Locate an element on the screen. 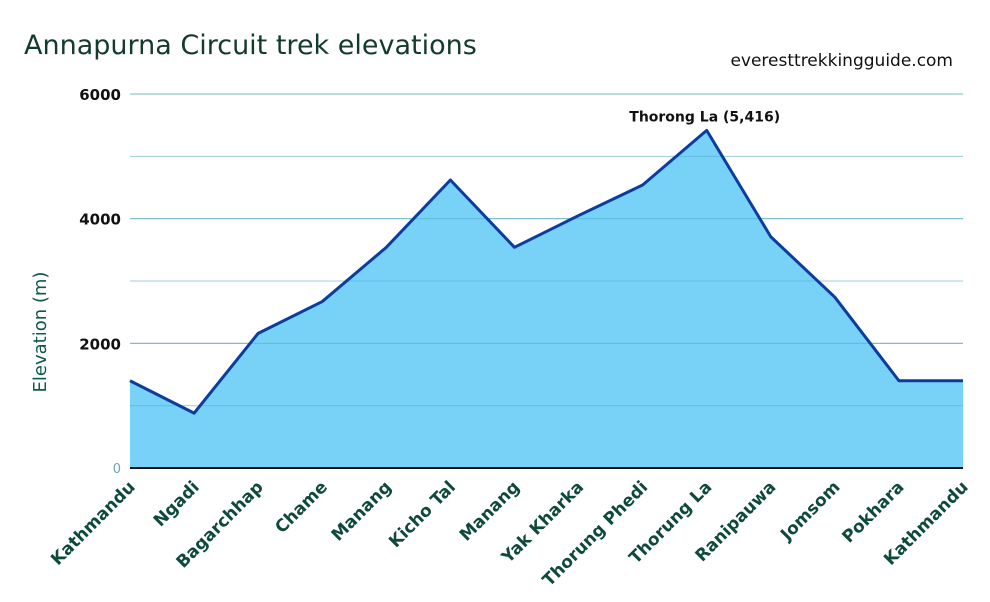 The height and width of the screenshot is (602, 990). annotations: Thorong La (5,416) is located at coordinates (704, 117).